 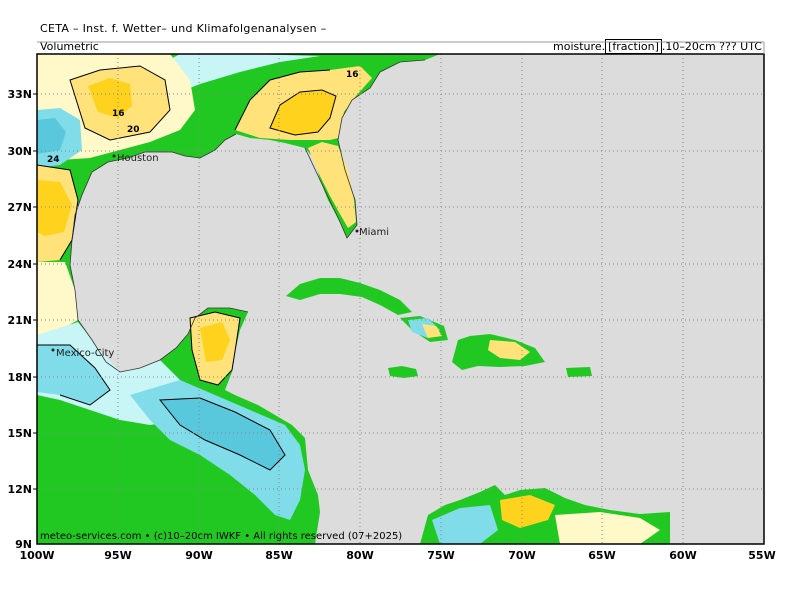 What do you see at coordinates (69, 46) in the screenshot?
I see `variable-label: Volumetric` at bounding box center [69, 46].